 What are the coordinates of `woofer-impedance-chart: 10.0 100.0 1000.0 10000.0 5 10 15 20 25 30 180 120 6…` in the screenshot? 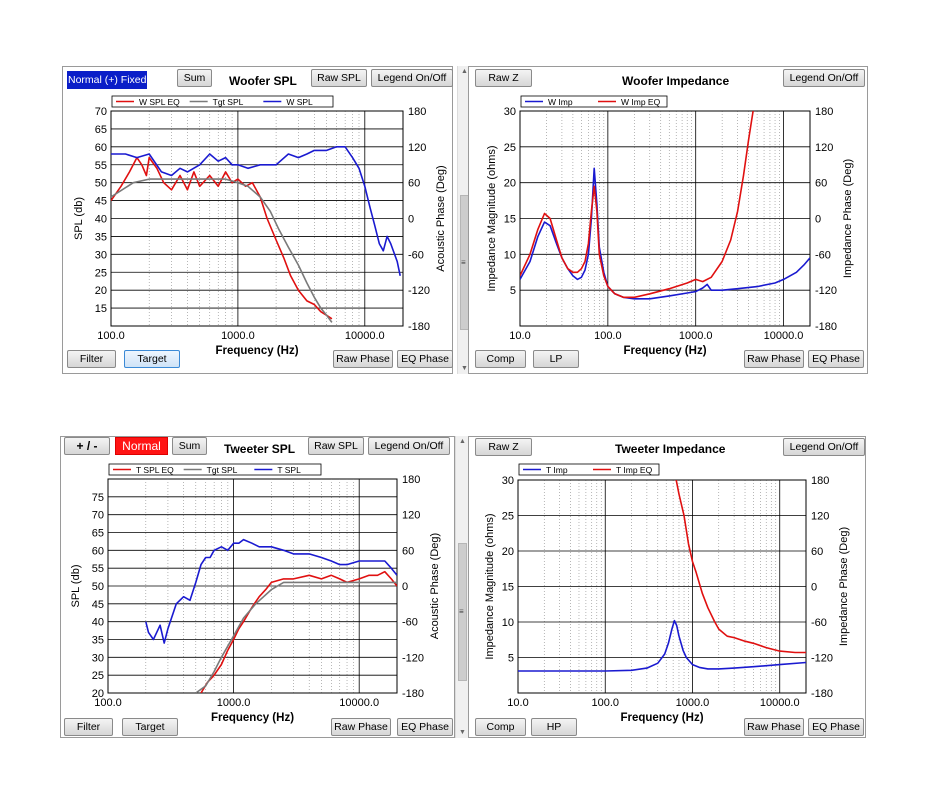 It's located at (670, 226).